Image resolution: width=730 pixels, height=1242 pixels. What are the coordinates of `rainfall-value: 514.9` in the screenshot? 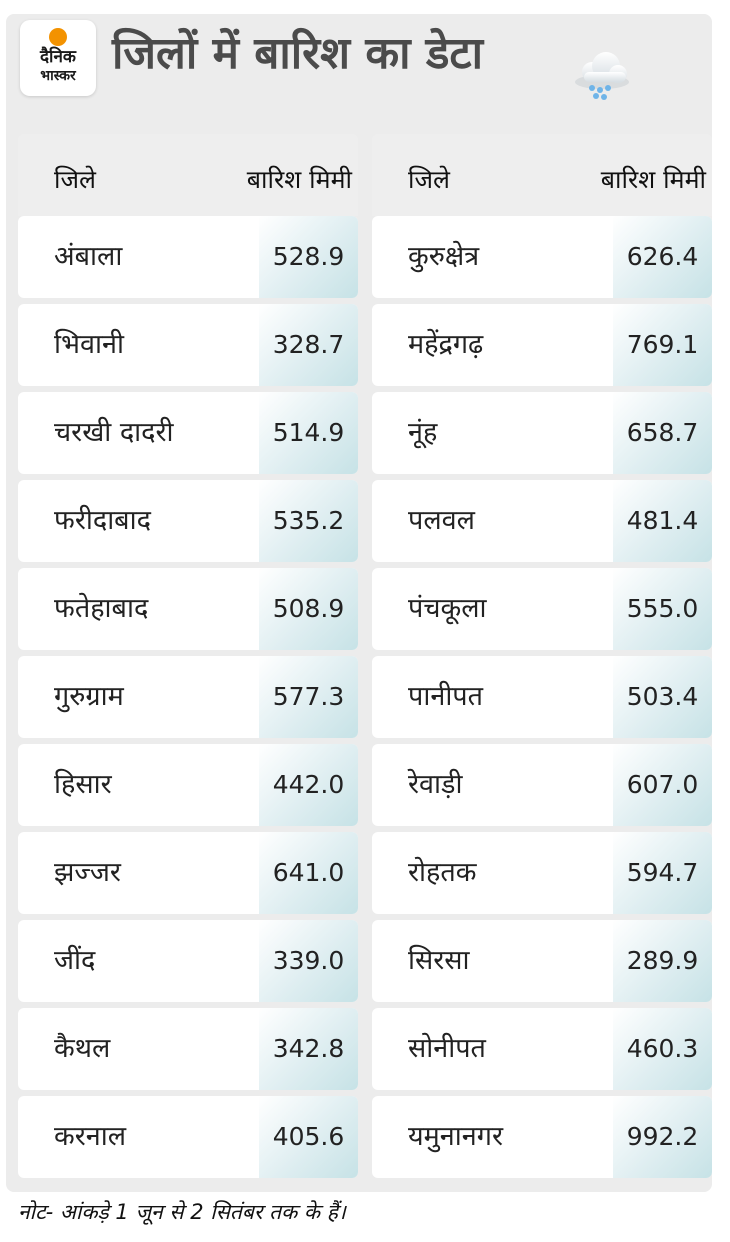 It's located at (308, 433).